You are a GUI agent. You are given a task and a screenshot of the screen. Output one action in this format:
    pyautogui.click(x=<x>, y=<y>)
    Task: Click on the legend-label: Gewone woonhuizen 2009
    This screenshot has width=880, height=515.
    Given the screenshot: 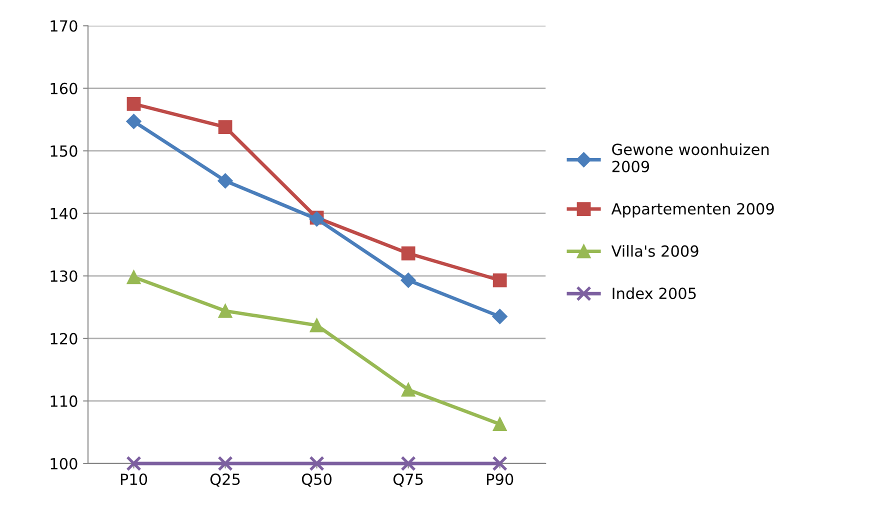 What is the action you would take?
    pyautogui.click(x=690, y=157)
    